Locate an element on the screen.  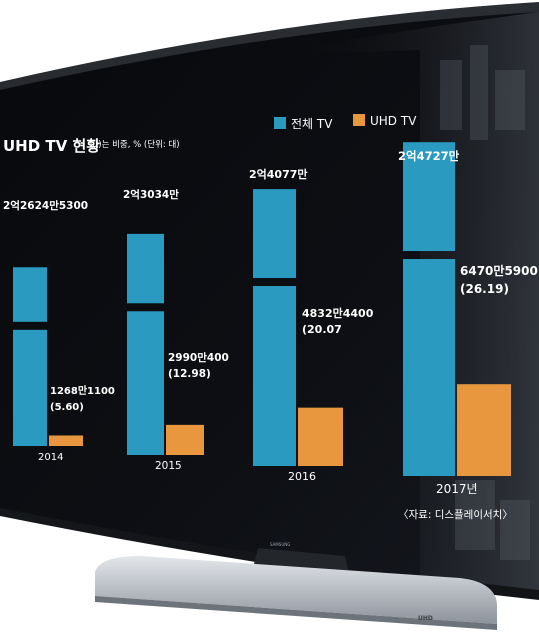
uhd-value-label: 2990만400 is located at coordinates (198, 357).